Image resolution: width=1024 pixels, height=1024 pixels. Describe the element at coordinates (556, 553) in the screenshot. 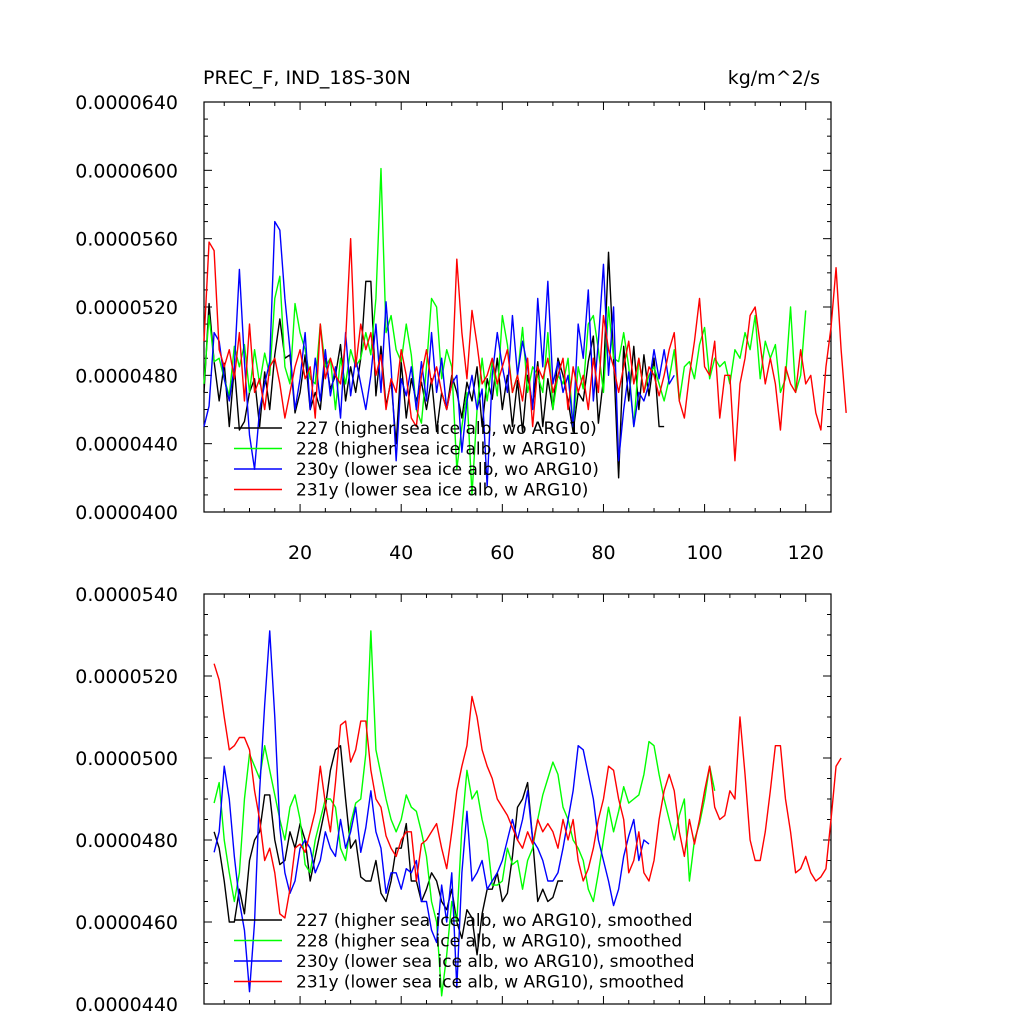

I see `top-x-tick-labels: 20 40 60 80 100 120` at that location.